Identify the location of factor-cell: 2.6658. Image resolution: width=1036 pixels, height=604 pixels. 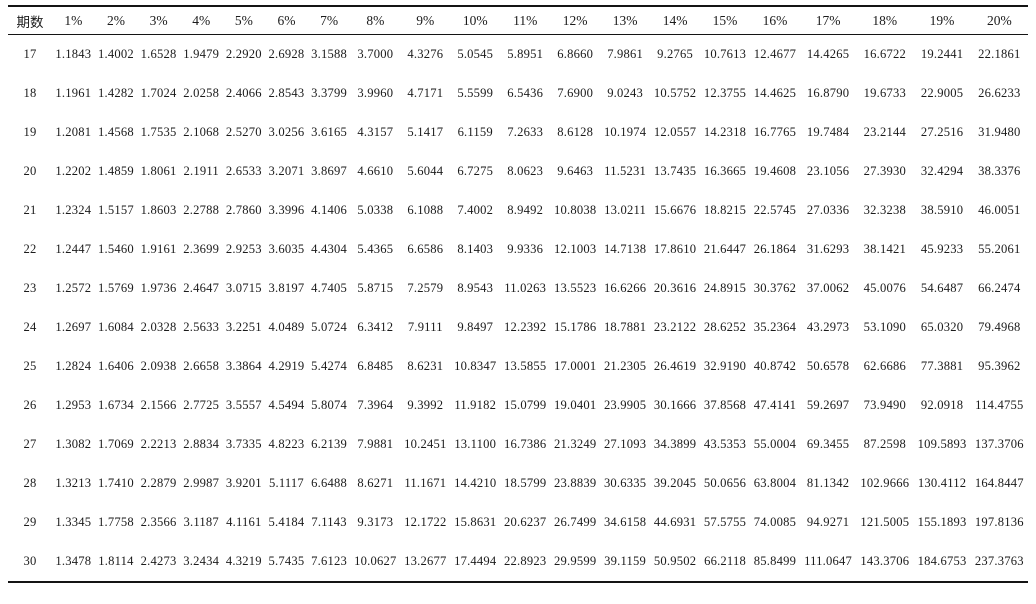
(201, 366).